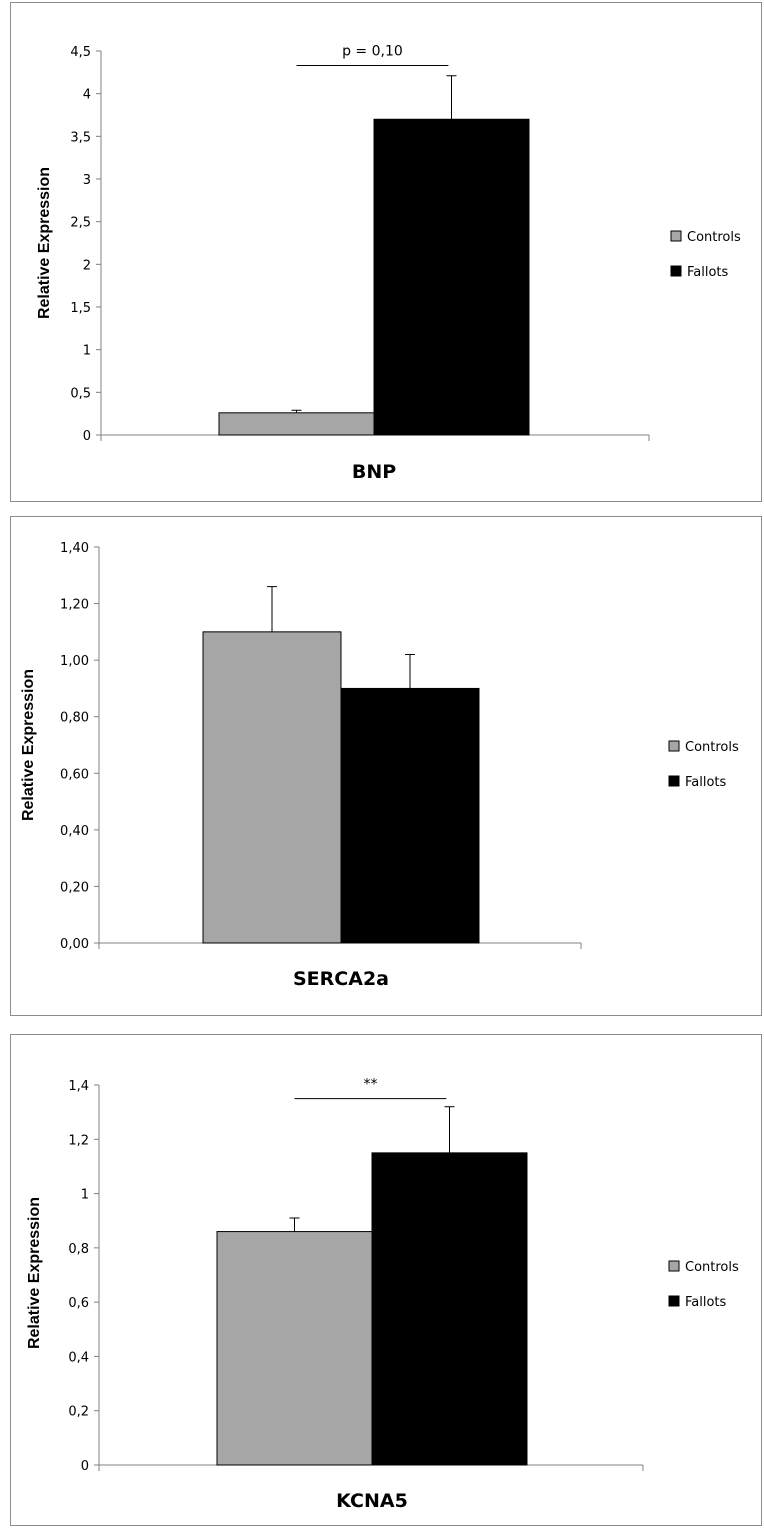 The height and width of the screenshot is (1528, 764). Describe the element at coordinates (372, 1501) in the screenshot. I see `x-category-label: KCNA5` at that location.